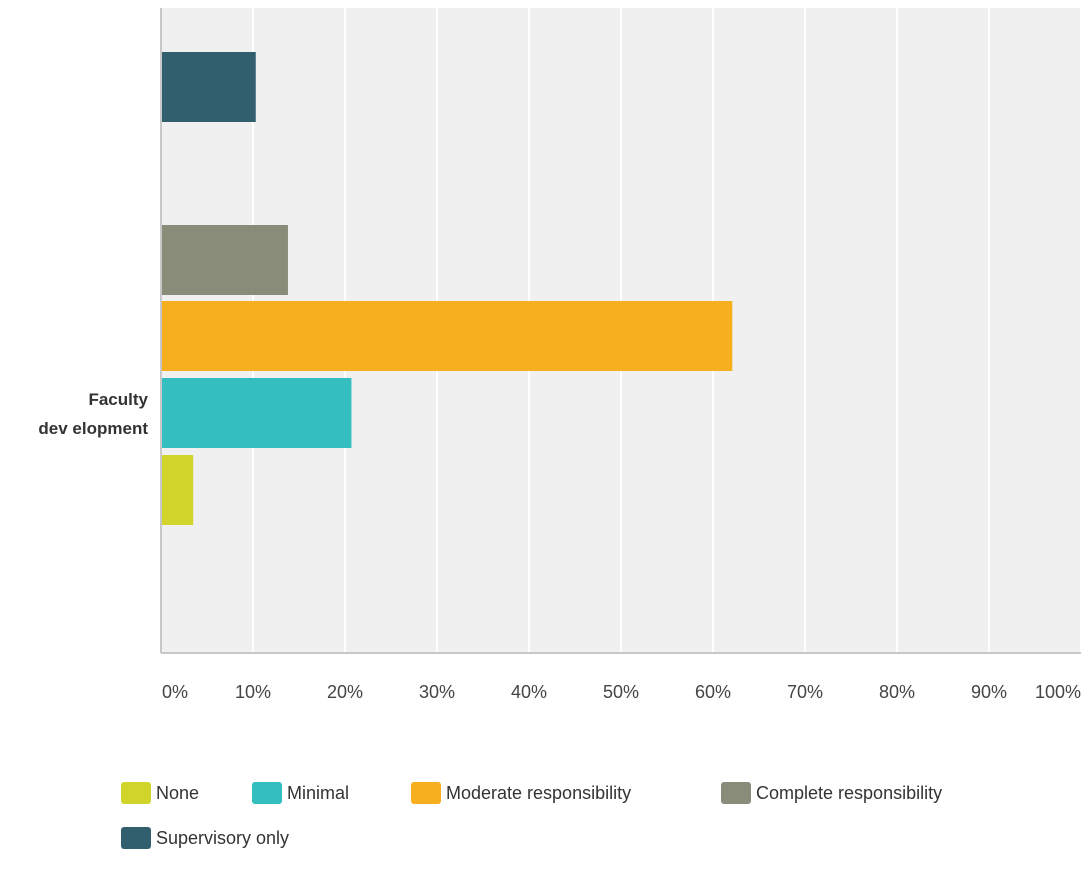 The image size is (1089, 870). Describe the element at coordinates (136, 838) in the screenshot. I see `legend-swatch-supervisory` at that location.